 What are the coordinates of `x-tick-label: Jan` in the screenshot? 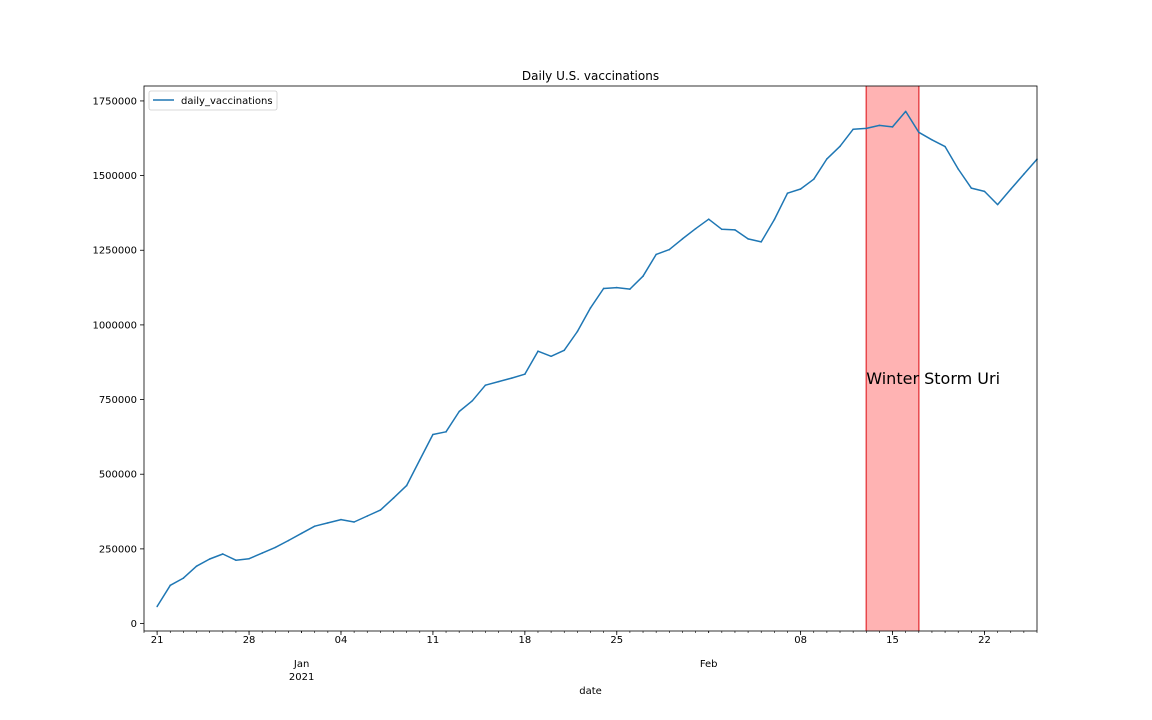 It's located at (301, 664).